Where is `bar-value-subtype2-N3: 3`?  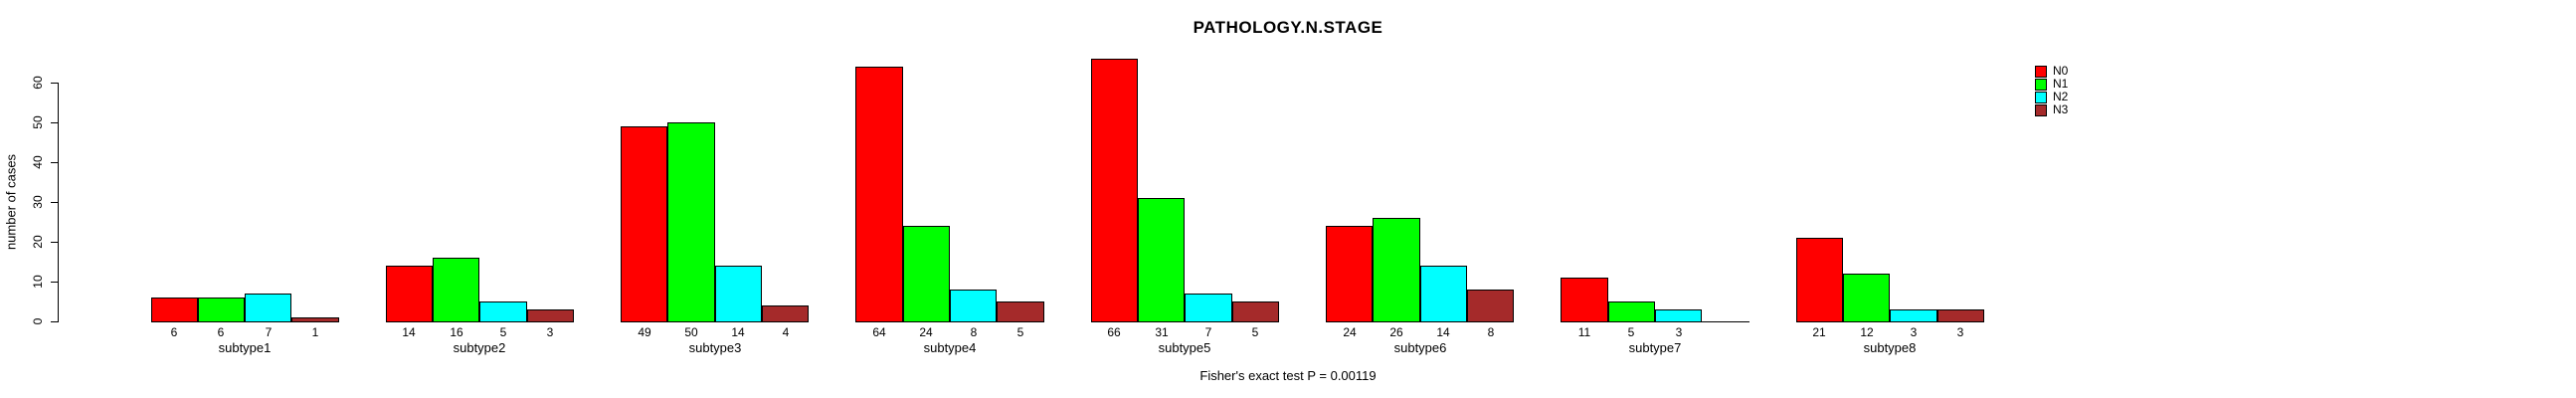
bar-value-subtype2-N3: 3 is located at coordinates (550, 332).